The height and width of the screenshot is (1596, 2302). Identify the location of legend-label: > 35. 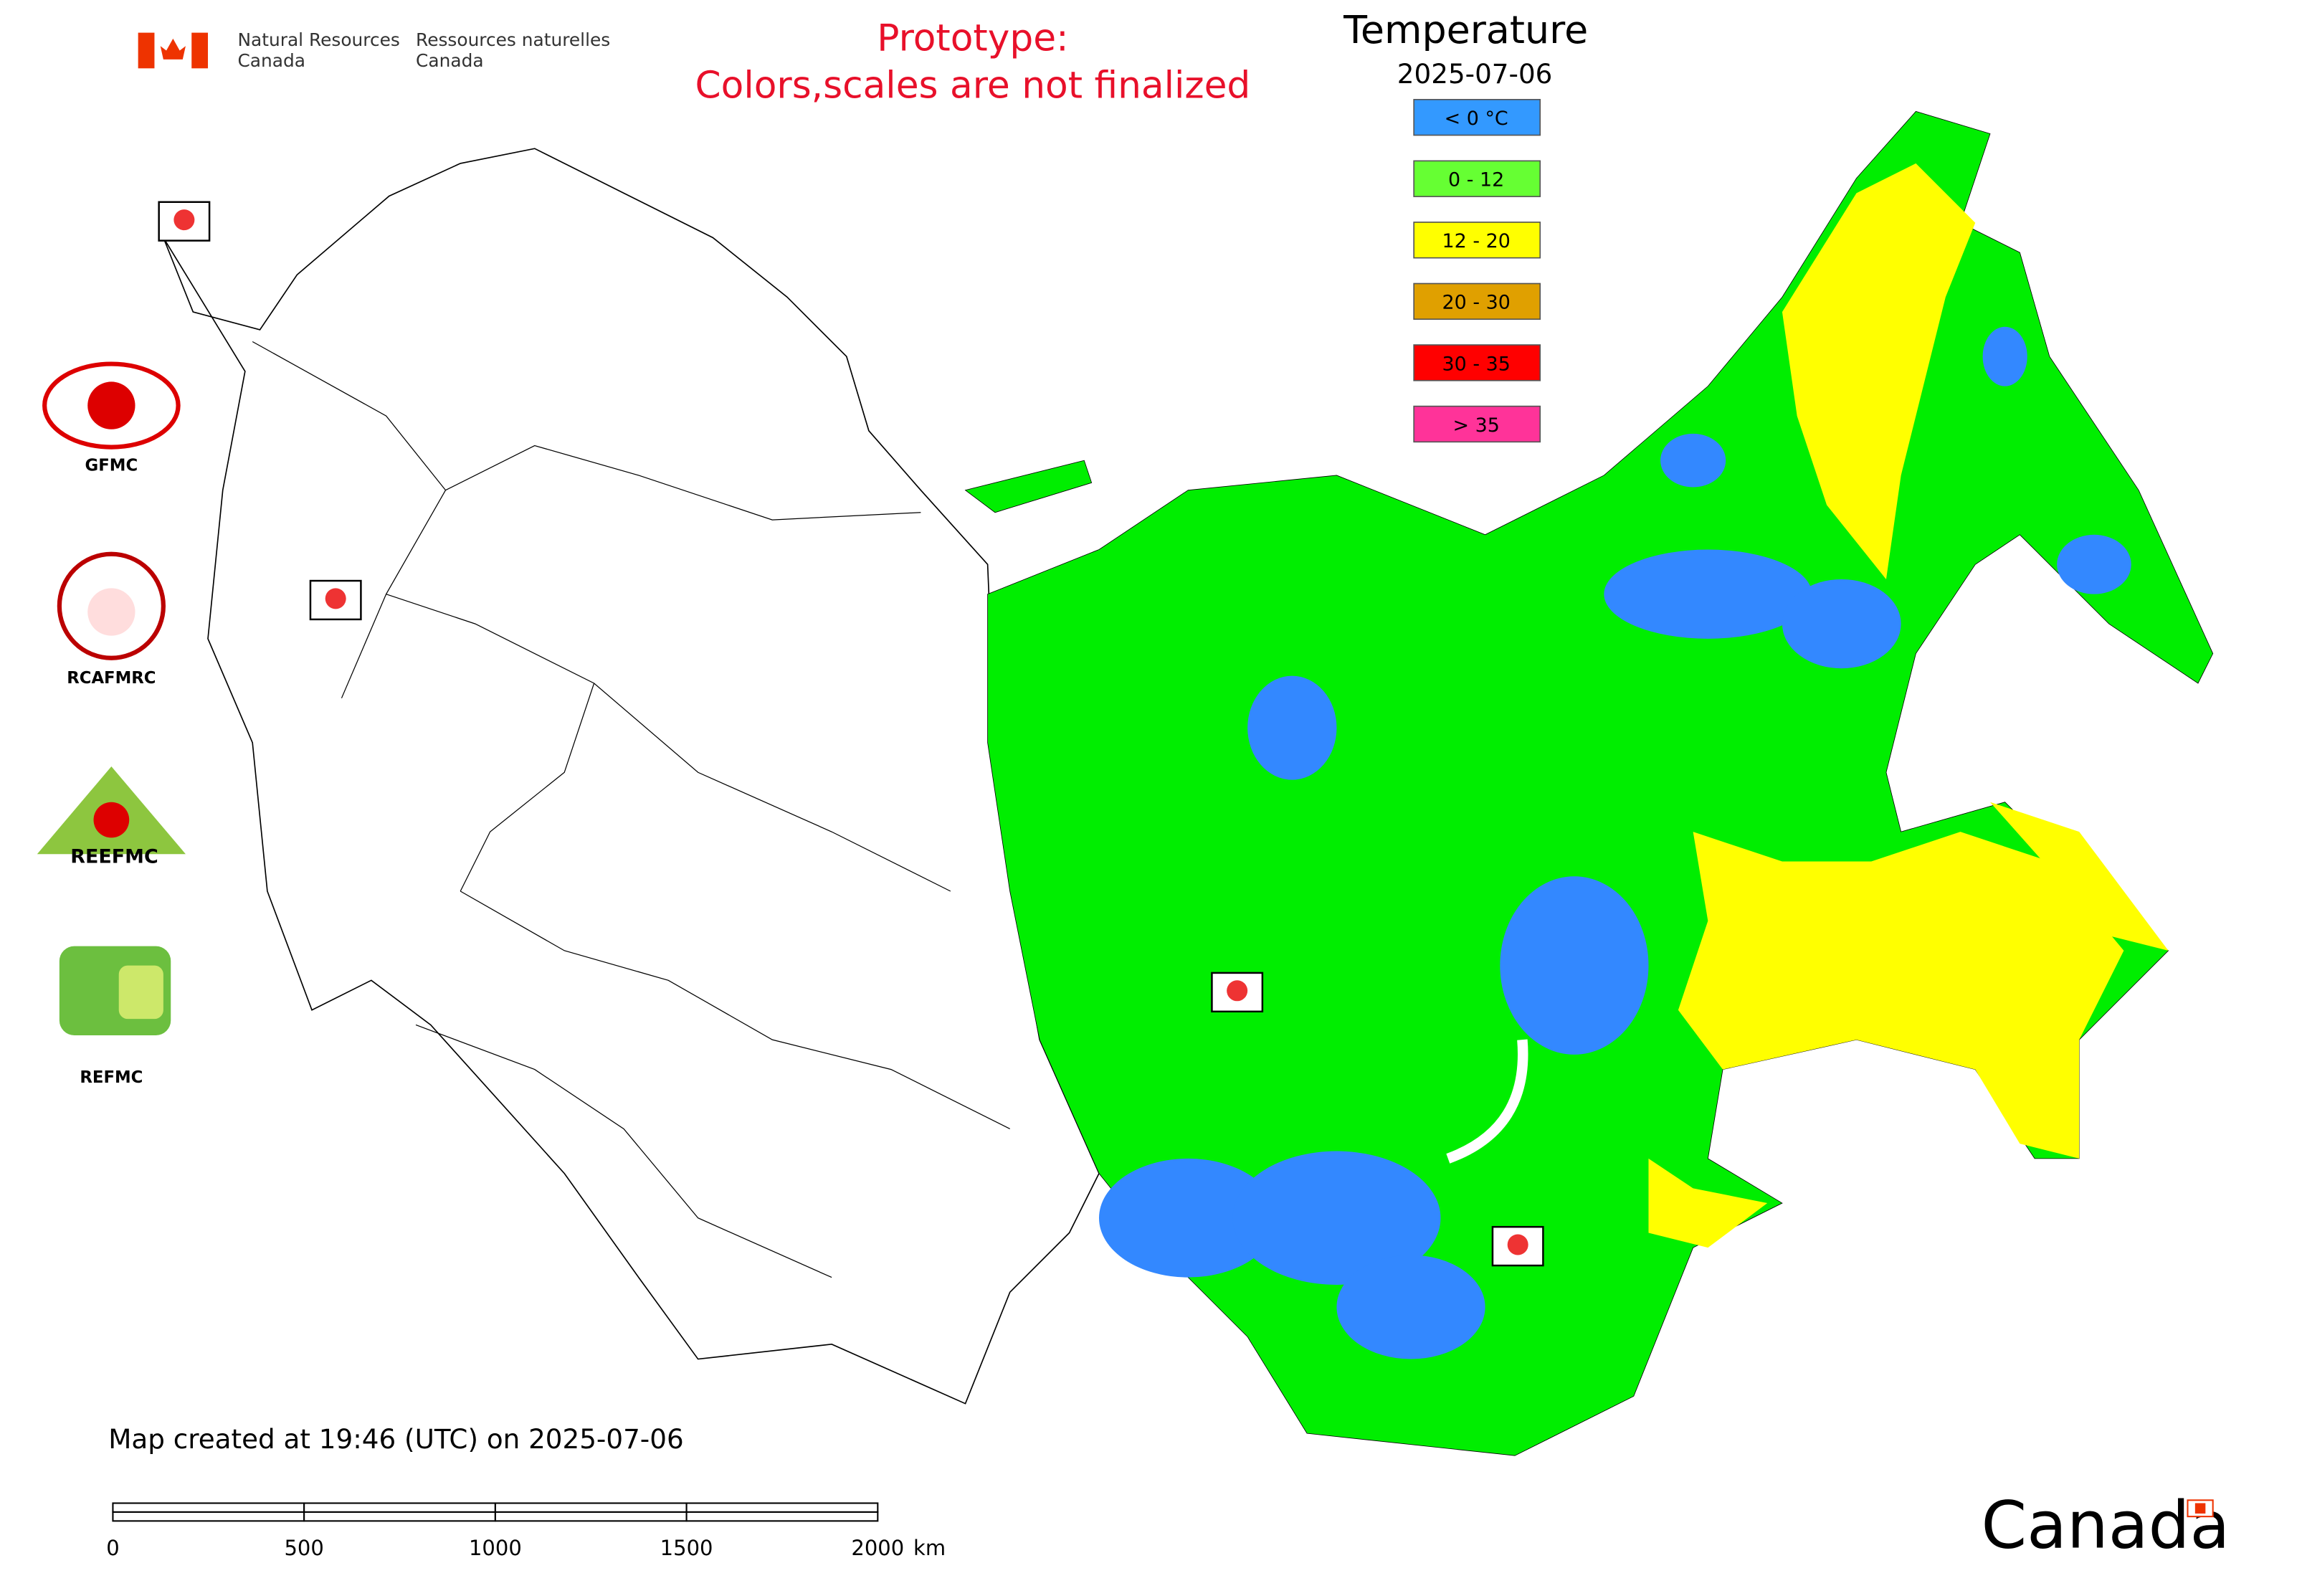
(1475, 425).